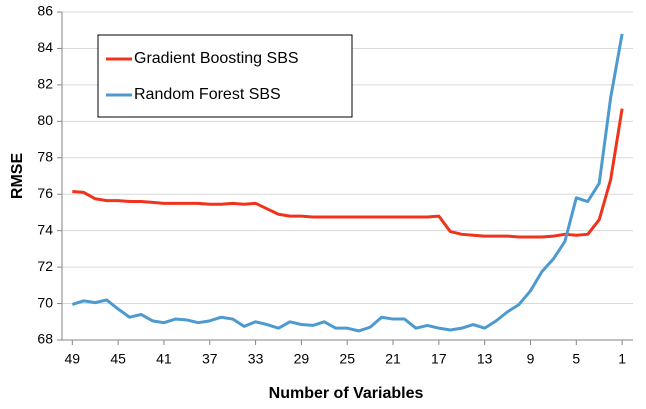  I want to click on x-axis-label: Number of Variables, so click(346, 393).